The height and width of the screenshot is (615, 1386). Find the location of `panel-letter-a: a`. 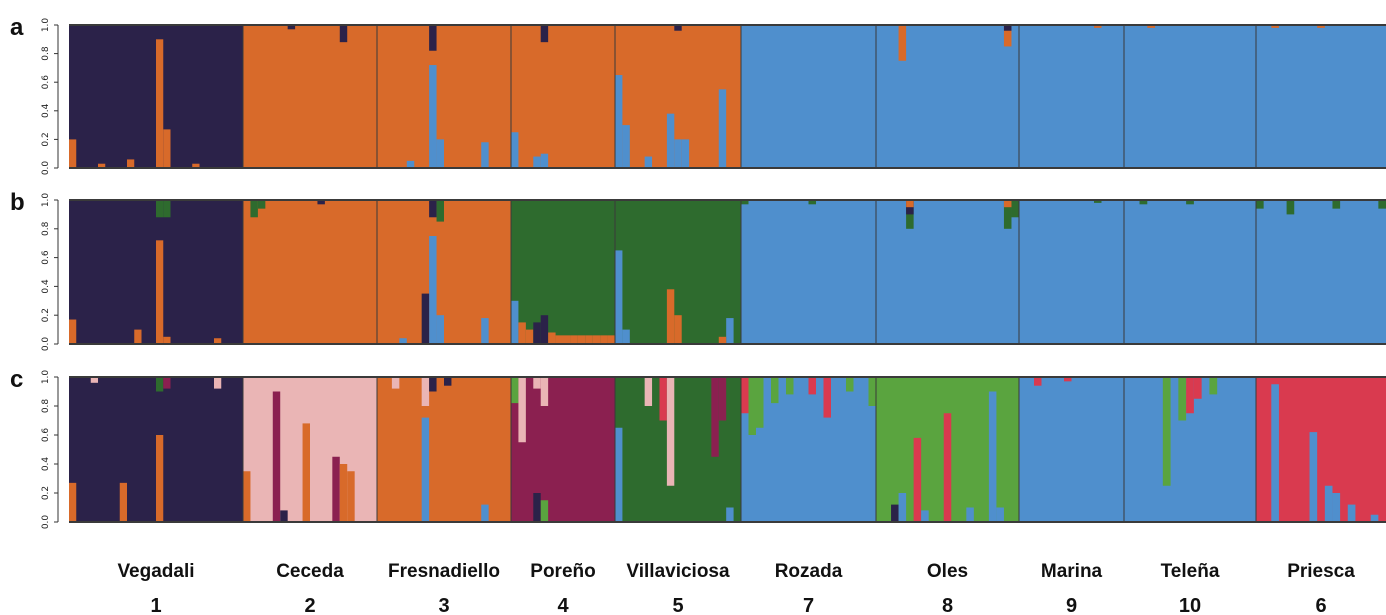

panel-letter-a: a is located at coordinates (17, 27).